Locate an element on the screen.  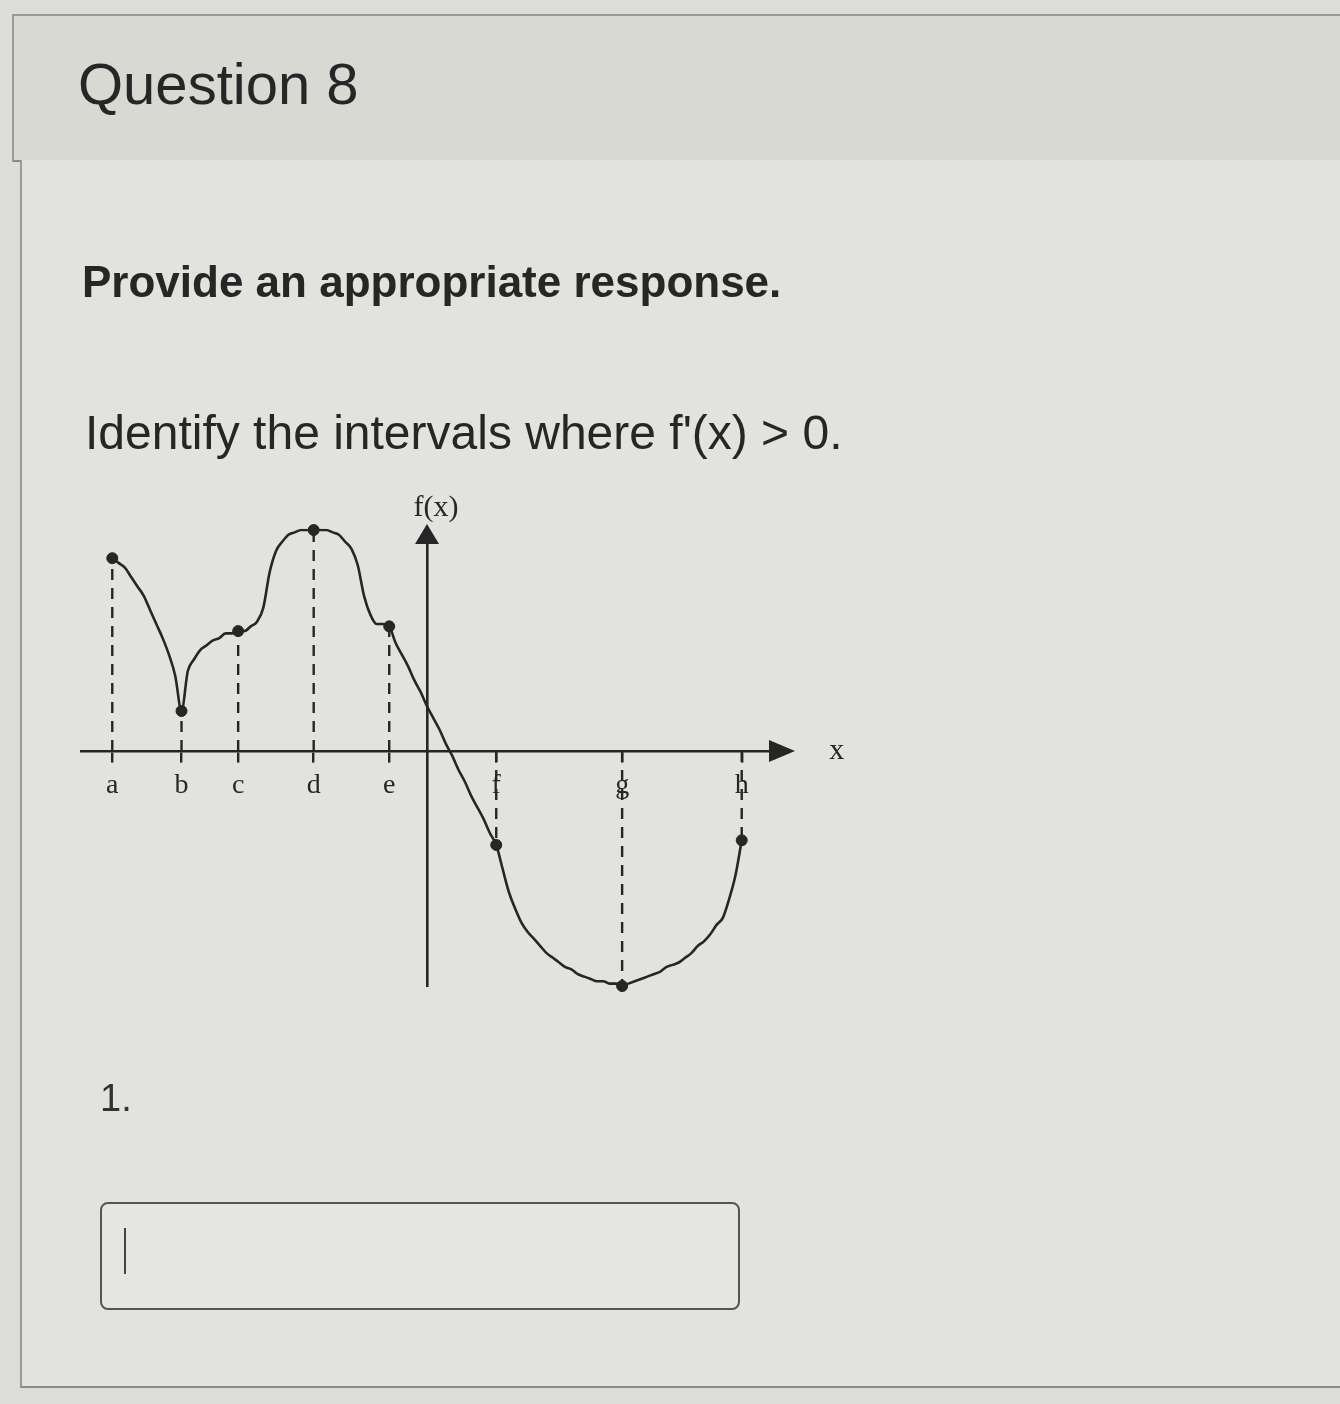
x-tick-label: d is located at coordinates (313, 784).